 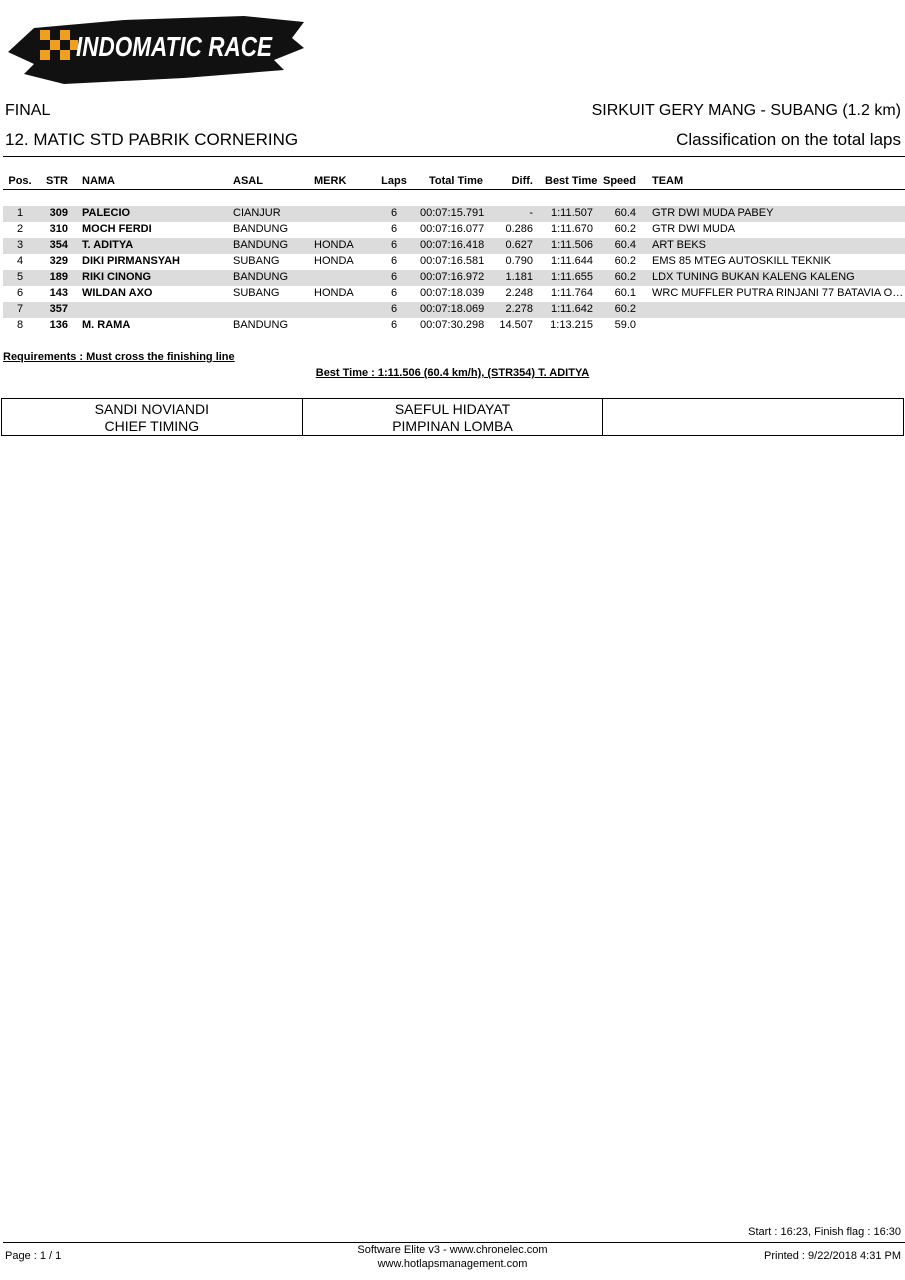 What do you see at coordinates (106, 213) in the screenshot?
I see `cell-nama: PALECIO` at bounding box center [106, 213].